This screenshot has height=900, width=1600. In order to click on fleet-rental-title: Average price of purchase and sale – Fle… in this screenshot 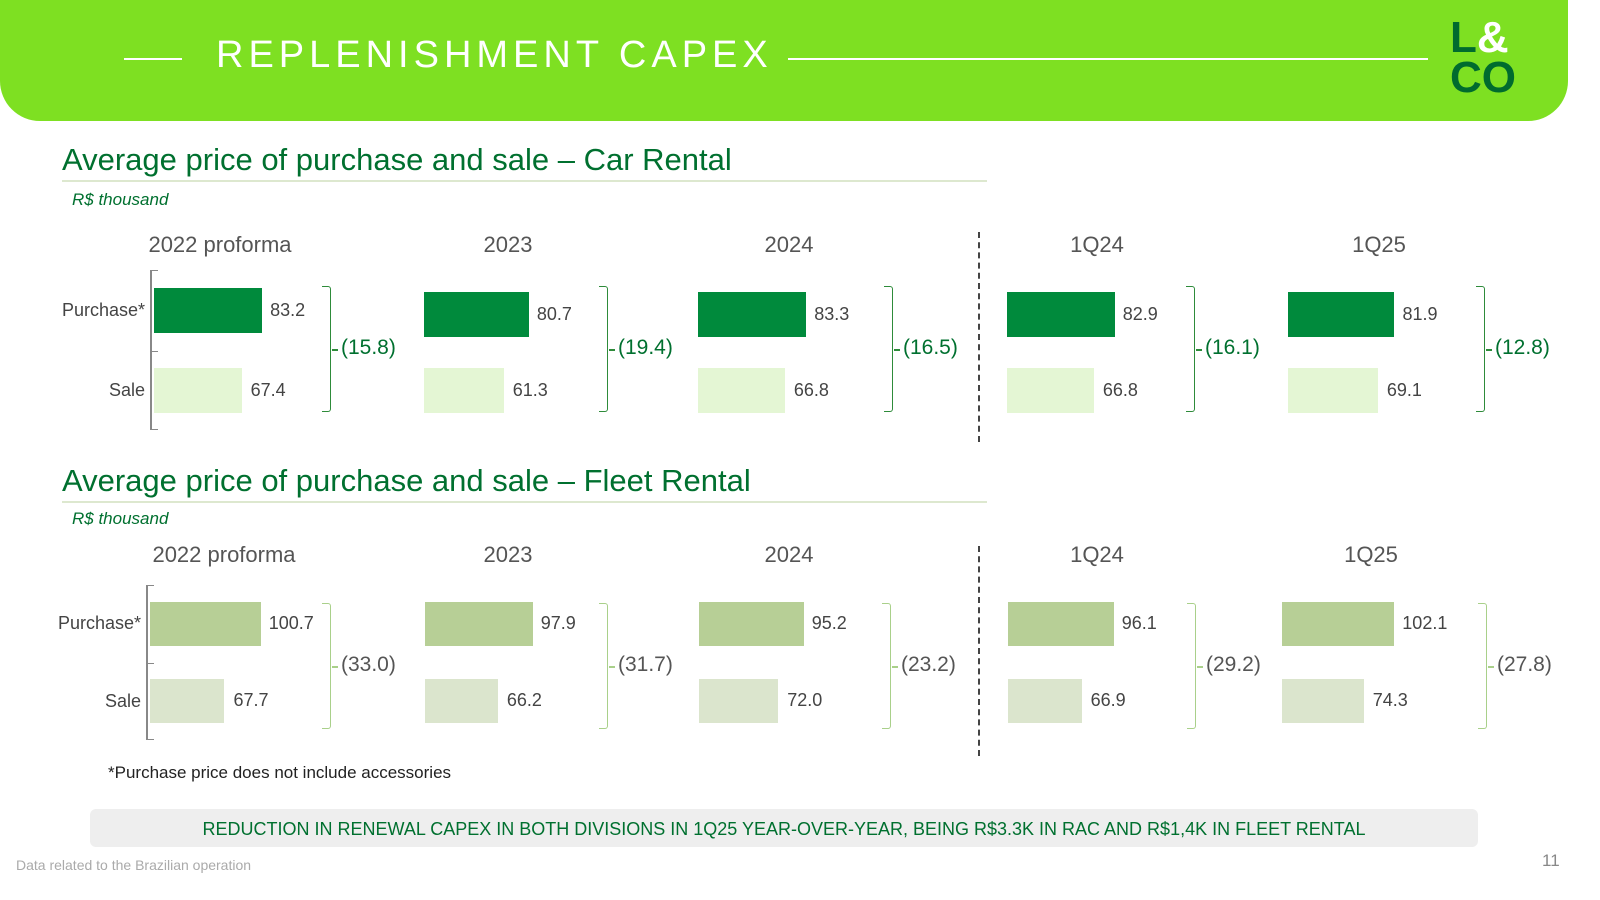, I will do `click(406, 480)`.